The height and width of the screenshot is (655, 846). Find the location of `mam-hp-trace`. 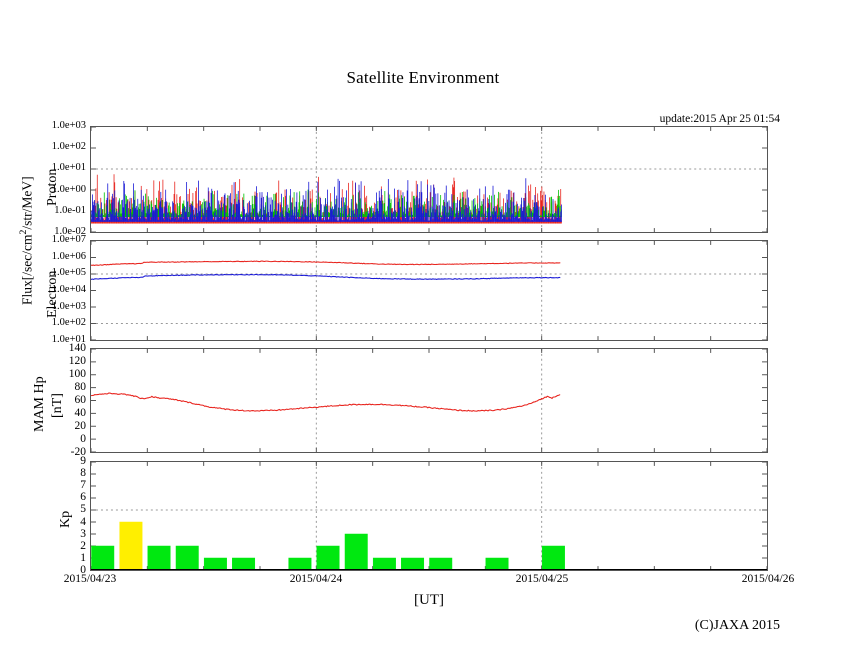

mam-hp-trace is located at coordinates (326, 402).